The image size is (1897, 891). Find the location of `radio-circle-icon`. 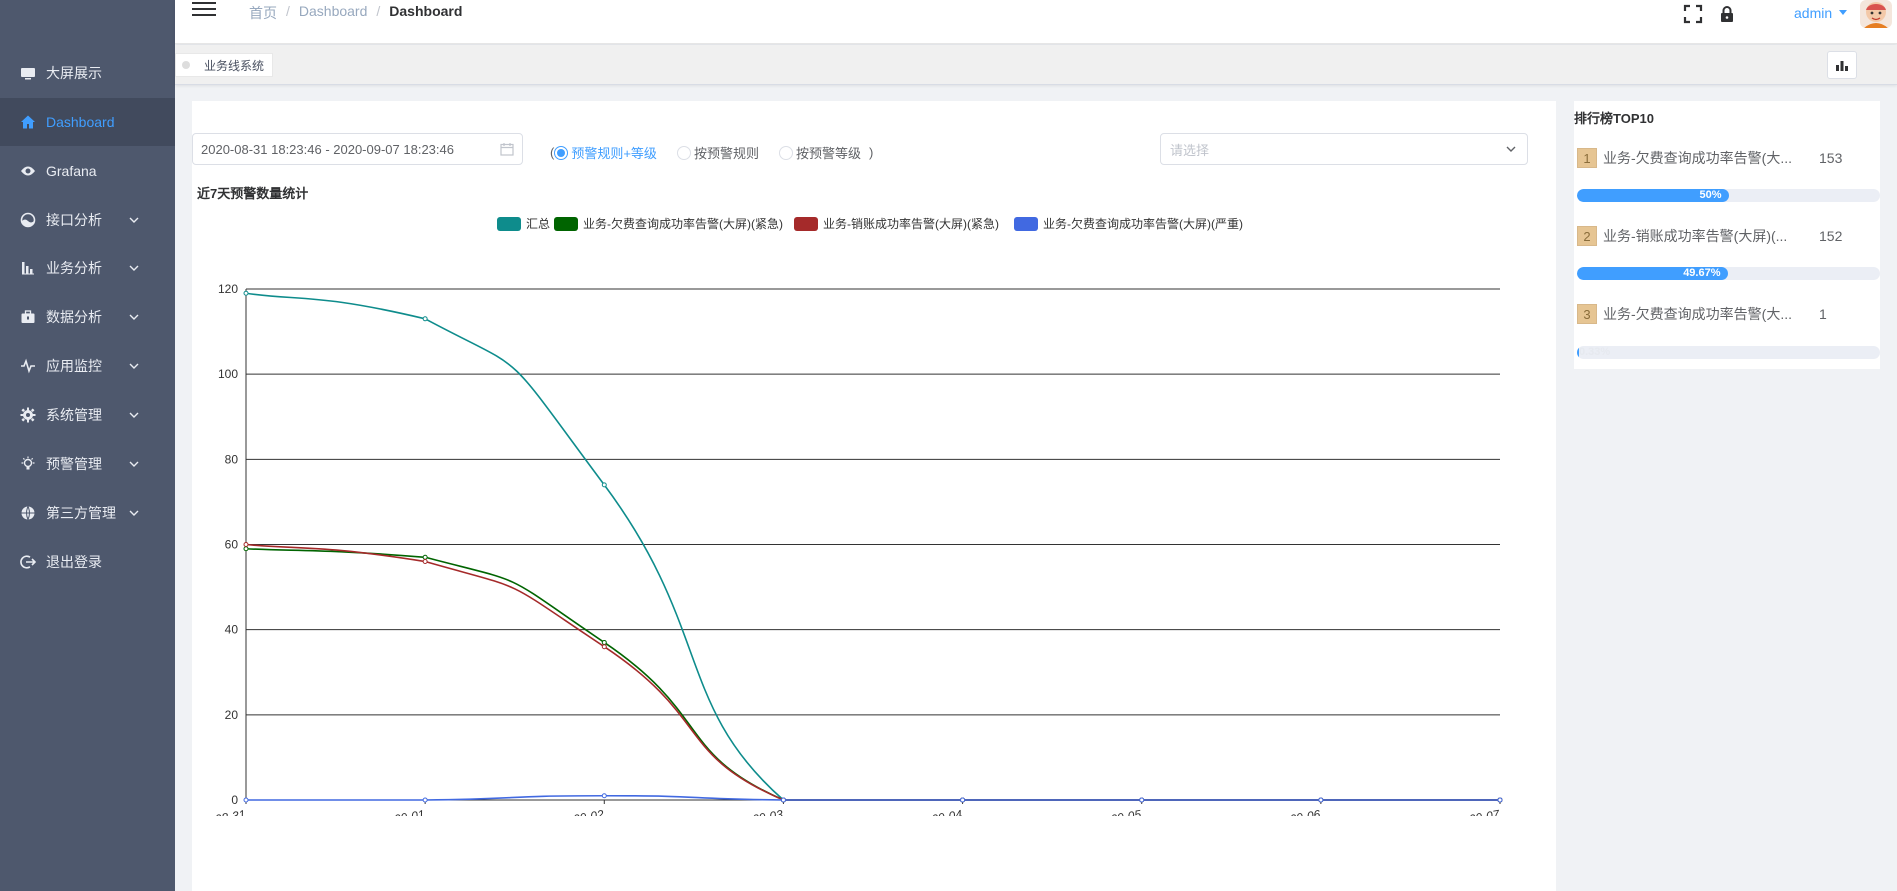

radio-circle-icon is located at coordinates (561, 152).